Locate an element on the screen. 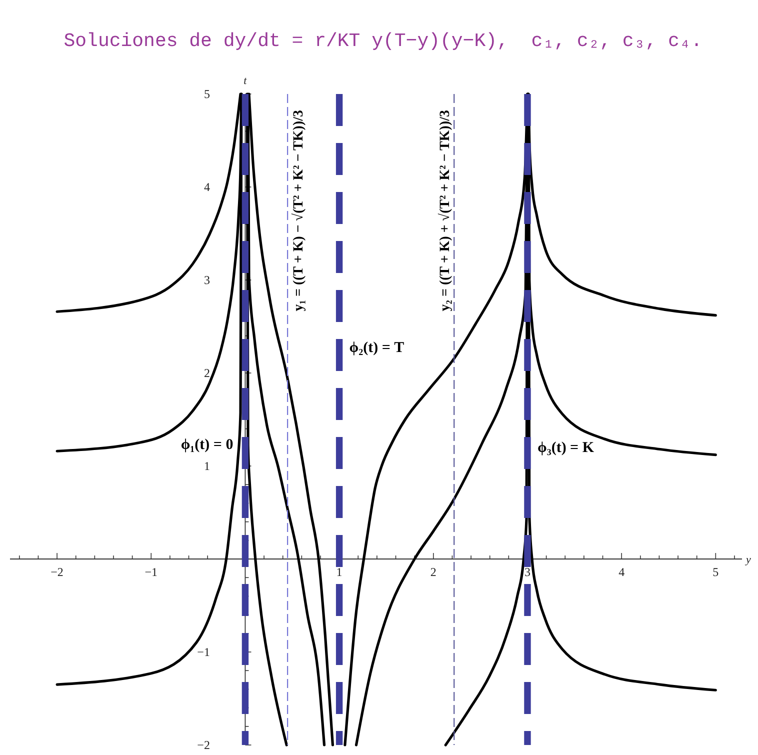 The height and width of the screenshot is (755, 758). x-tick-label: −1 is located at coordinates (151, 572).